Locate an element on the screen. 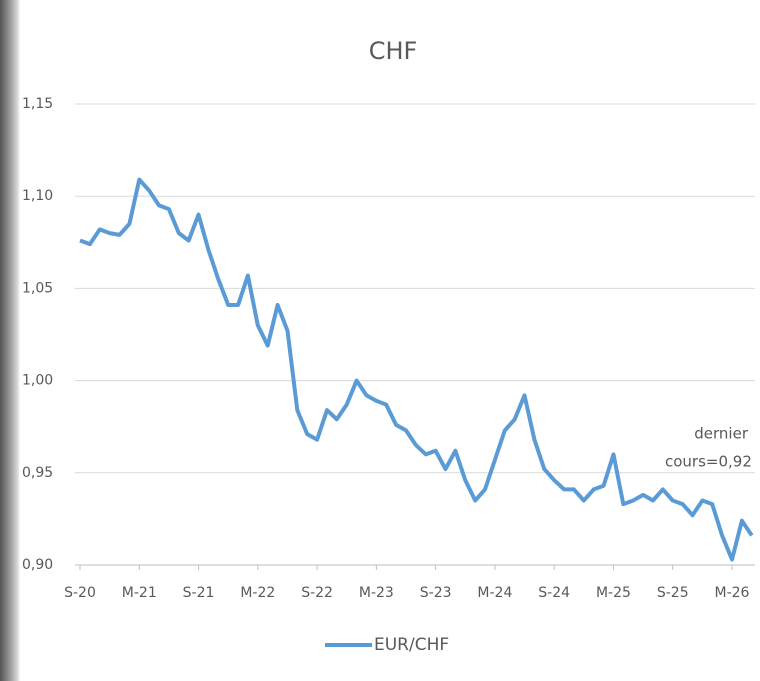 This screenshot has width=760, height=681. annotation: dernier is located at coordinates (721, 434).